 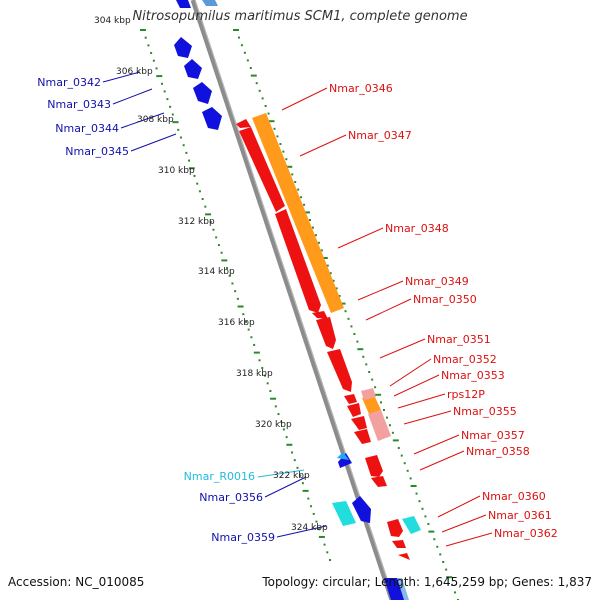 What do you see at coordinates (134, 72) in the screenshot?
I see `scale-label: 306 kbp` at bounding box center [134, 72].